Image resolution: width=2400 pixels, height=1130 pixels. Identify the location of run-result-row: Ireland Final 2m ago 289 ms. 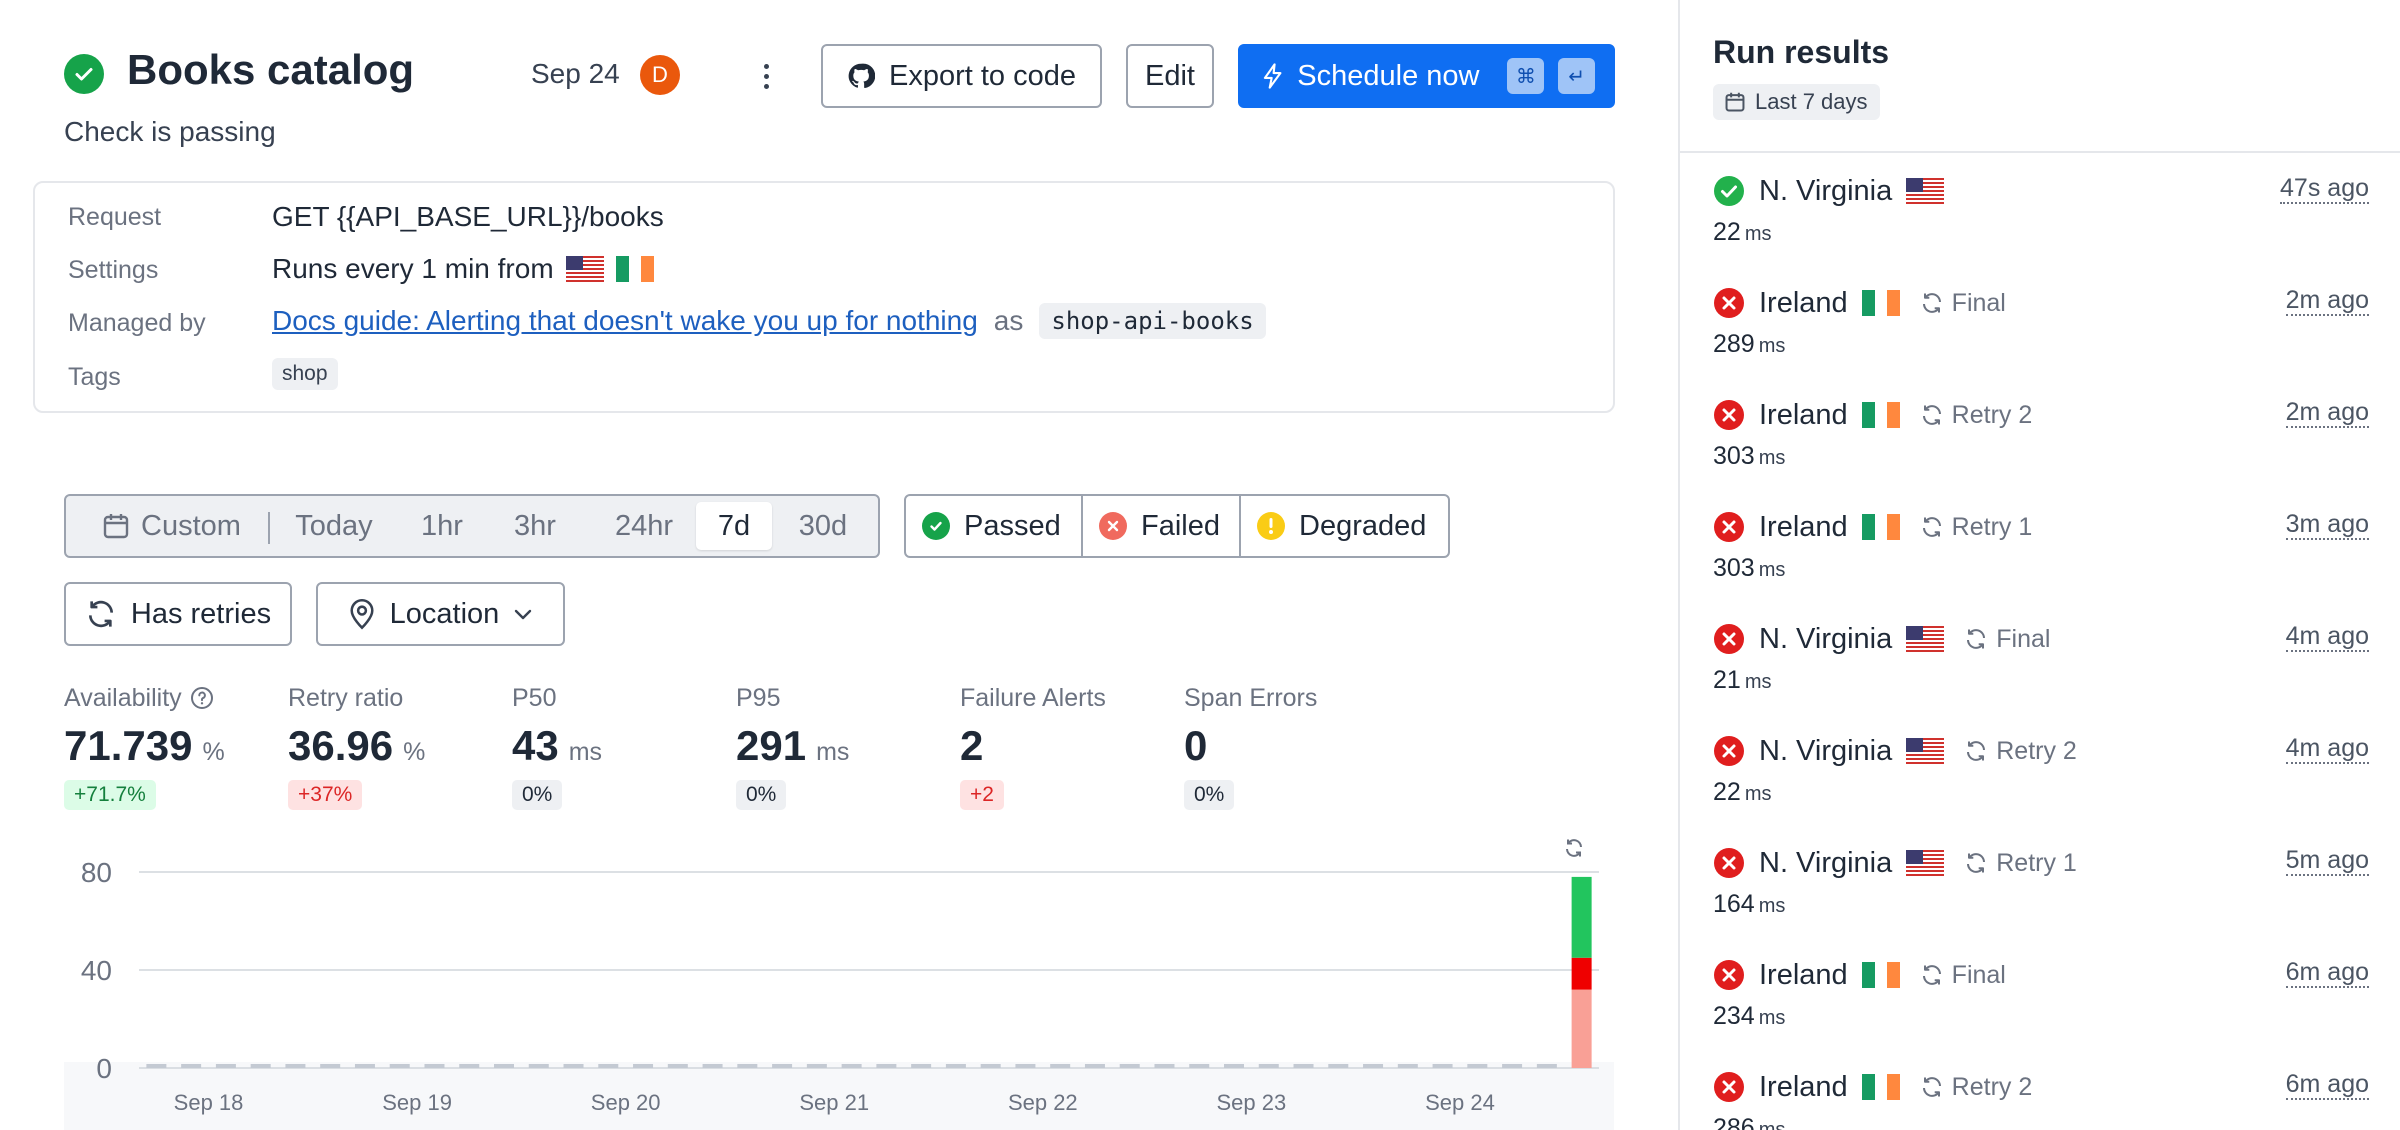
(2041, 336).